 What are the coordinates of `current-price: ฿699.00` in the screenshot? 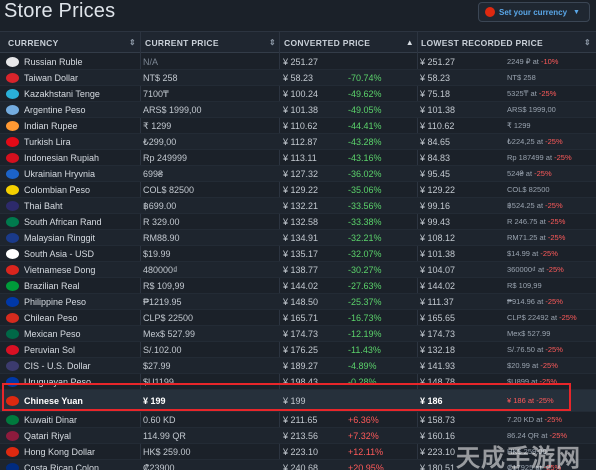 It's located at (160, 206).